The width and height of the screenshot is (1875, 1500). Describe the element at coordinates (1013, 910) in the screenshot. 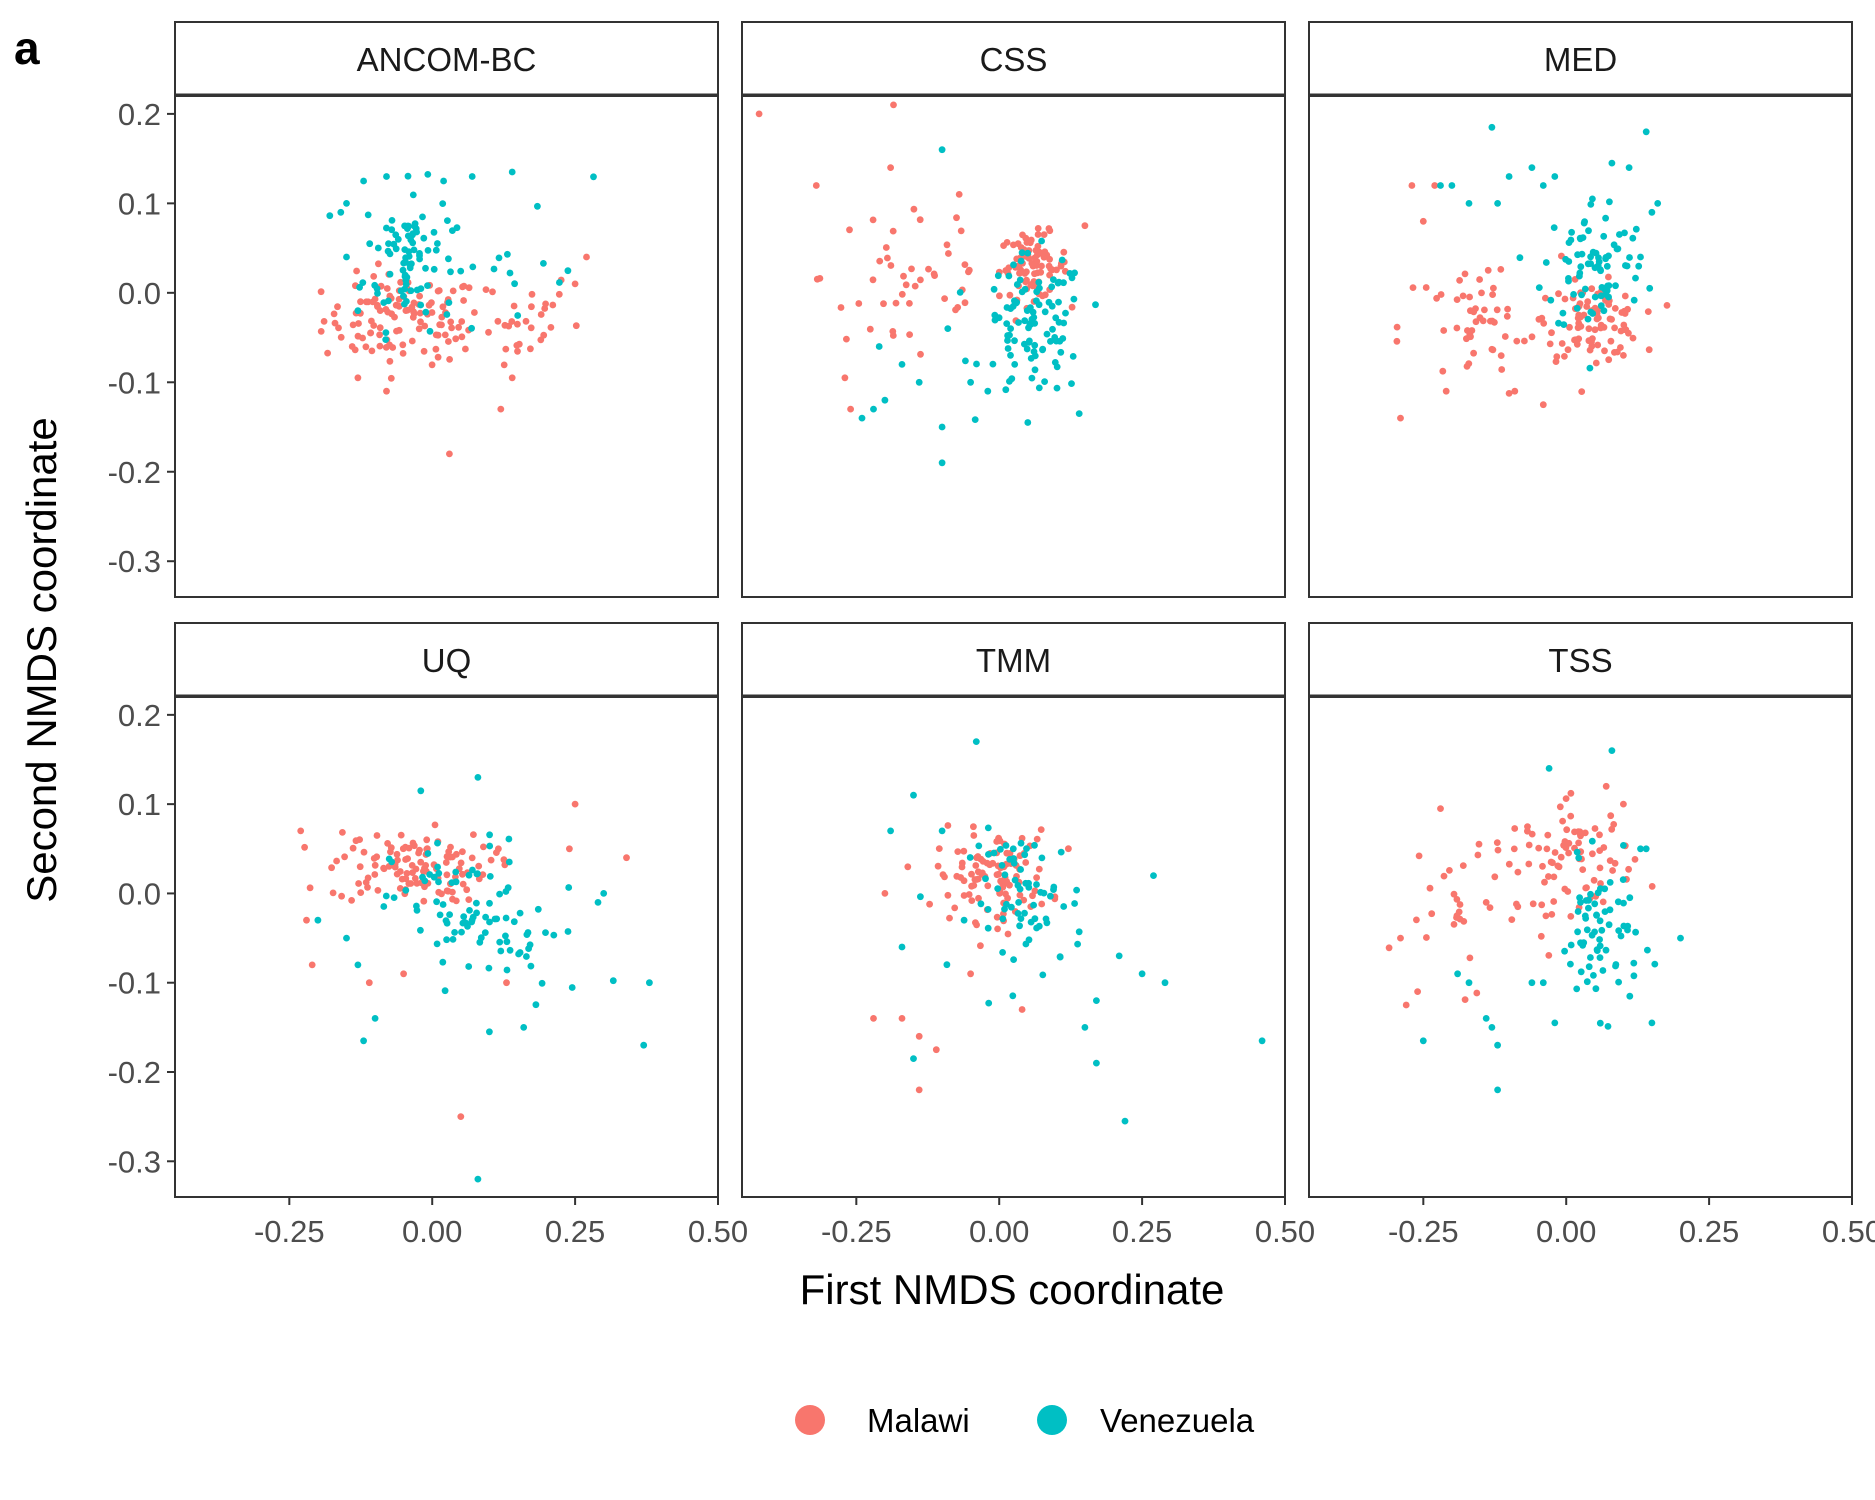

I see `panel-tmm: TMM` at that location.